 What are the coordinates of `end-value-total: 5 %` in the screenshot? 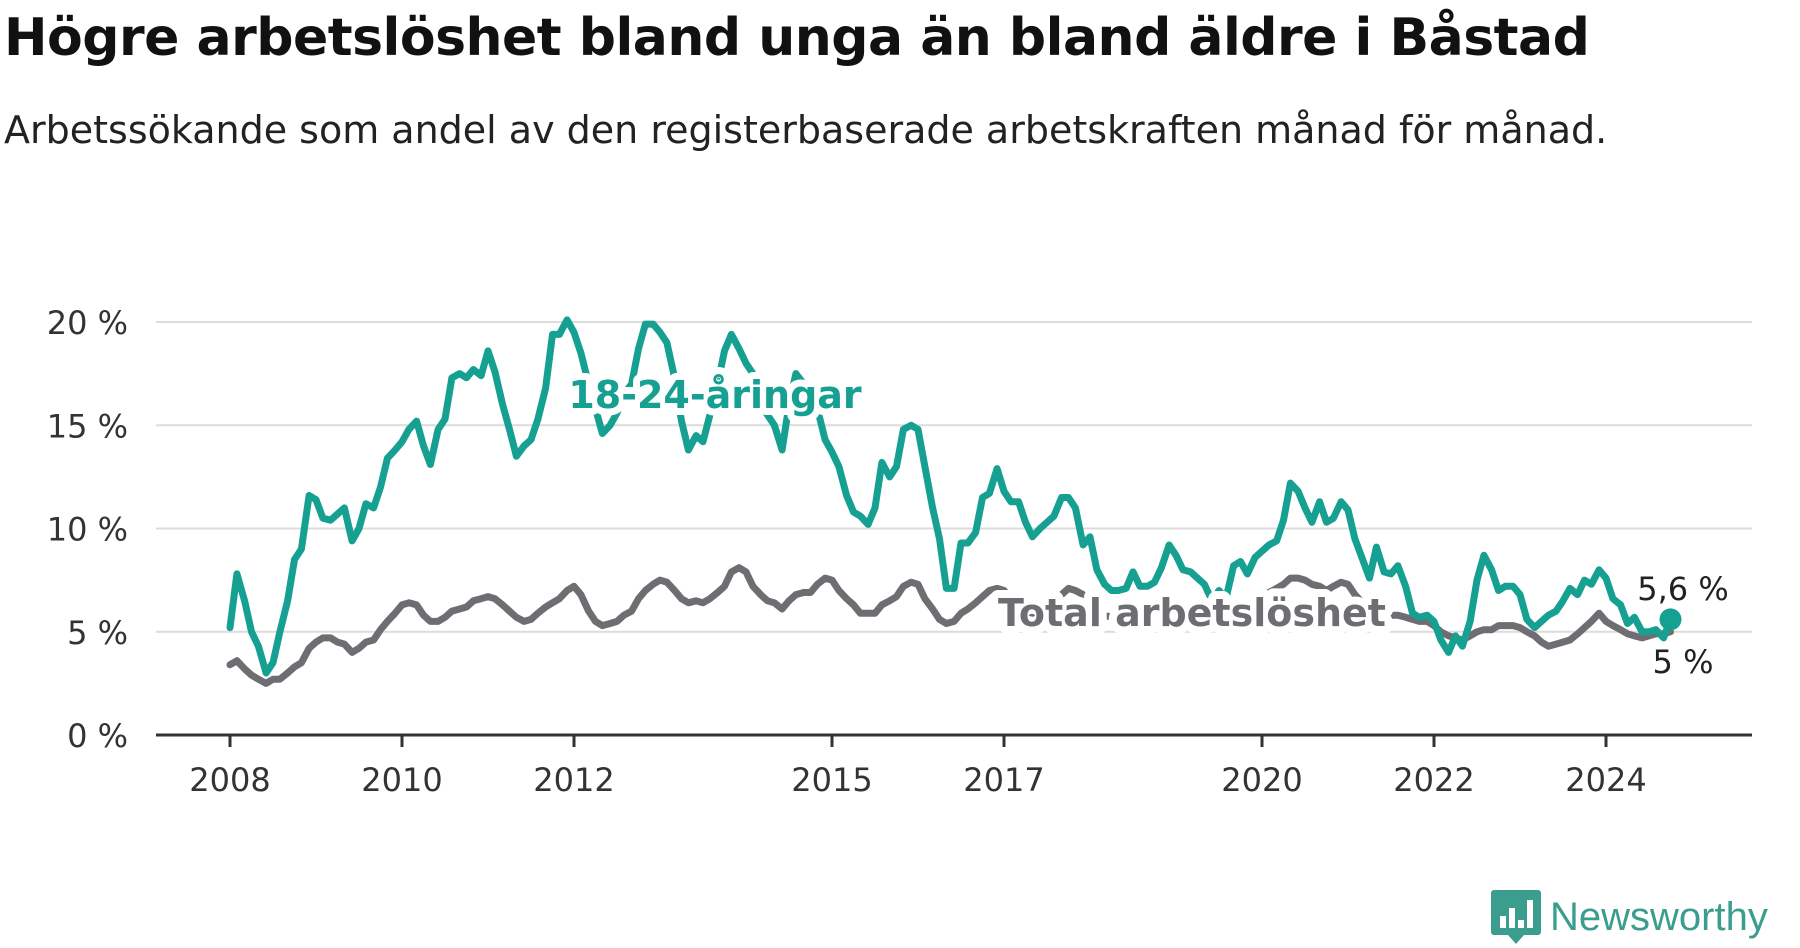 It's located at (1683, 662).